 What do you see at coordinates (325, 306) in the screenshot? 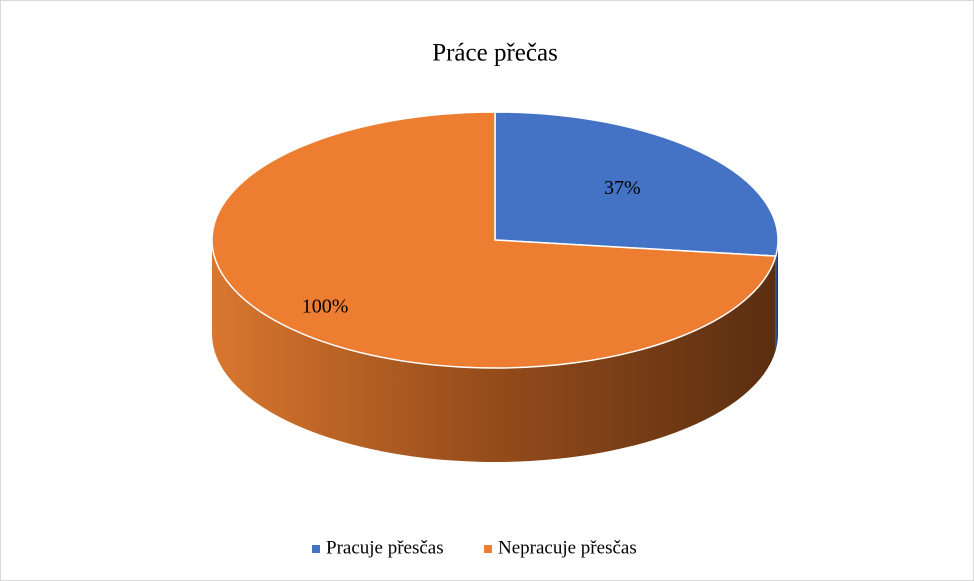
I see `data-label: 100%` at bounding box center [325, 306].